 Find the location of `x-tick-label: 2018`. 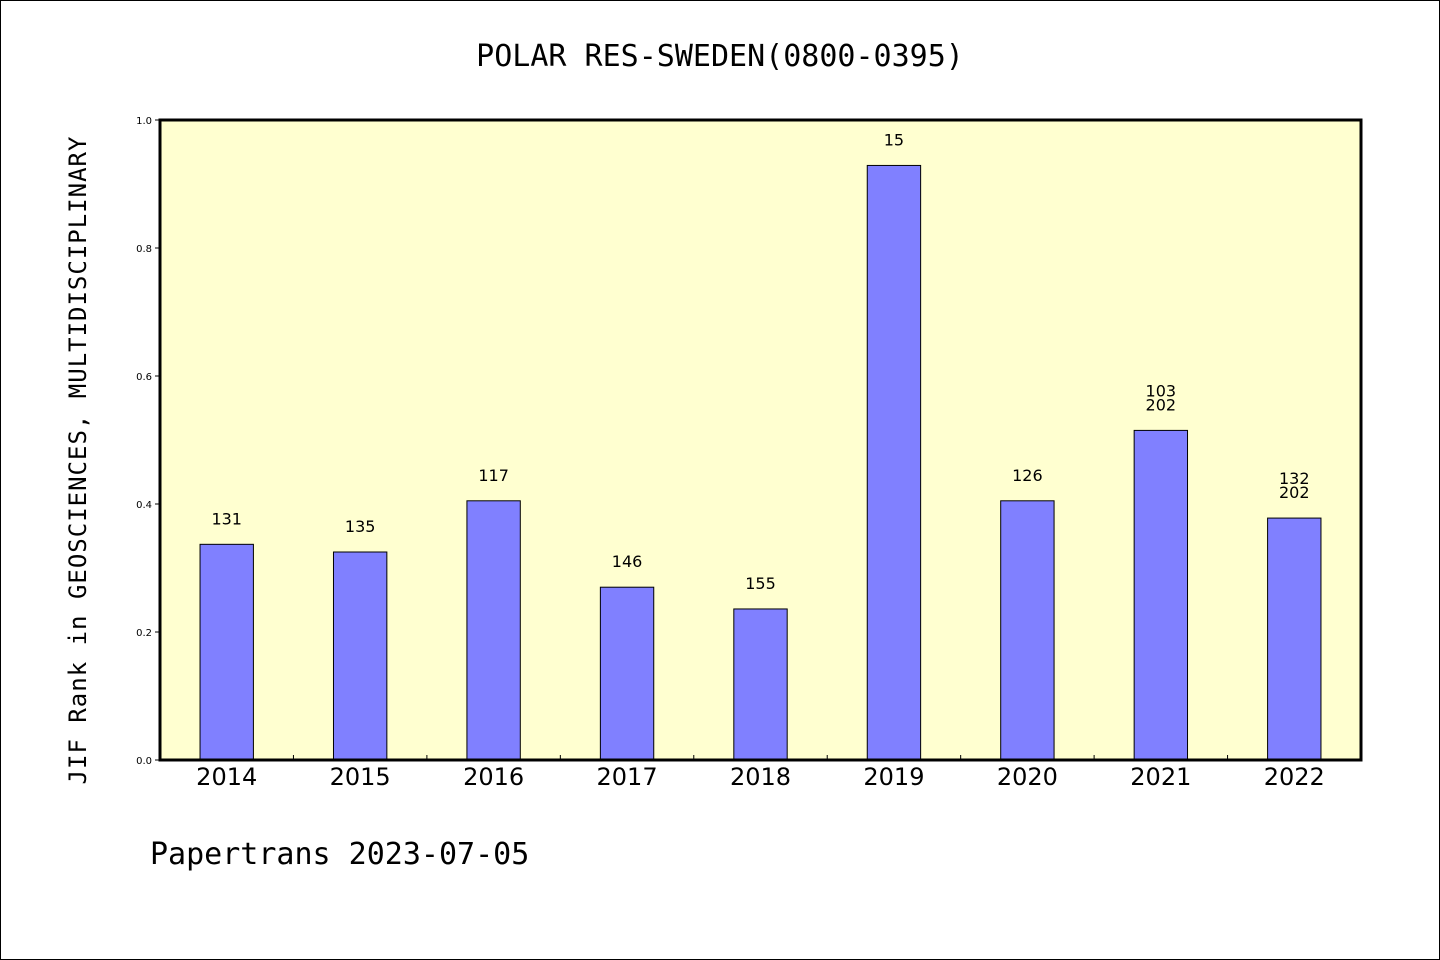

x-tick-label: 2018 is located at coordinates (760, 777).